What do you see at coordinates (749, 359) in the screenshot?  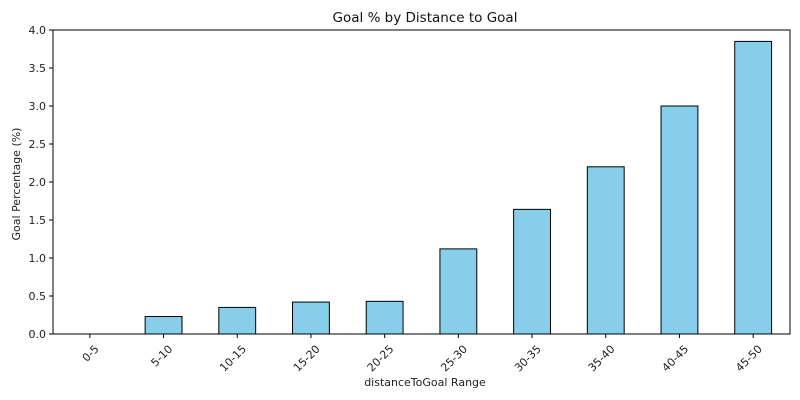 I see `x-tick-label: 45-50` at bounding box center [749, 359].